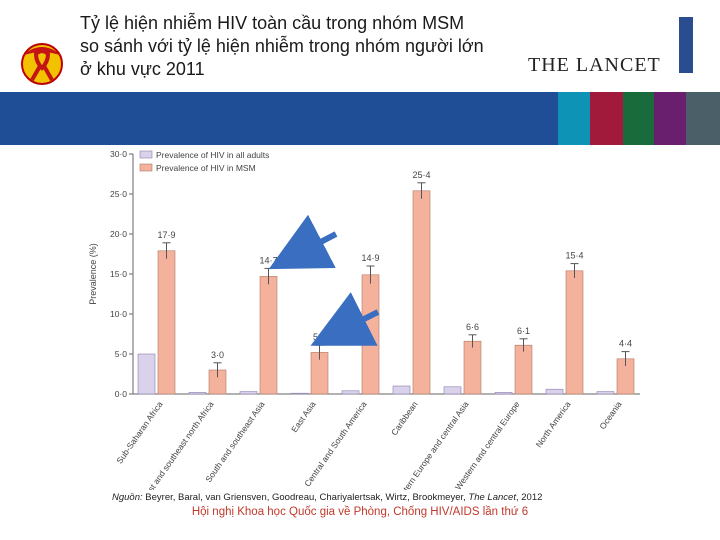 This screenshot has height=540, width=720. What do you see at coordinates (118, 274) in the screenshot?
I see `y-tick-label: 15·0` at bounding box center [118, 274].